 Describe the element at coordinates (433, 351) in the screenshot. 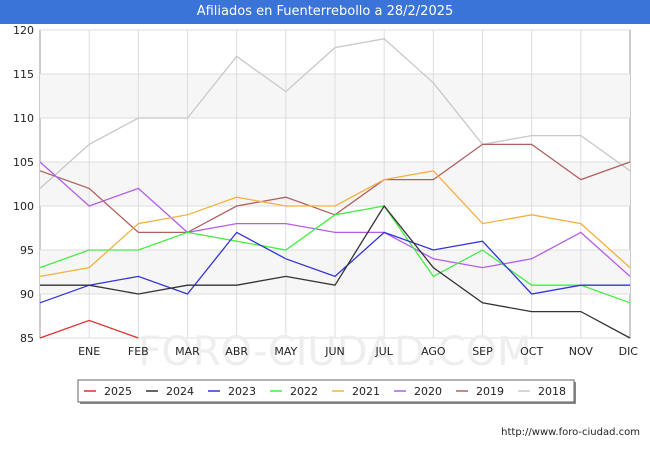

I see `x-tick-label: AGO` at that location.